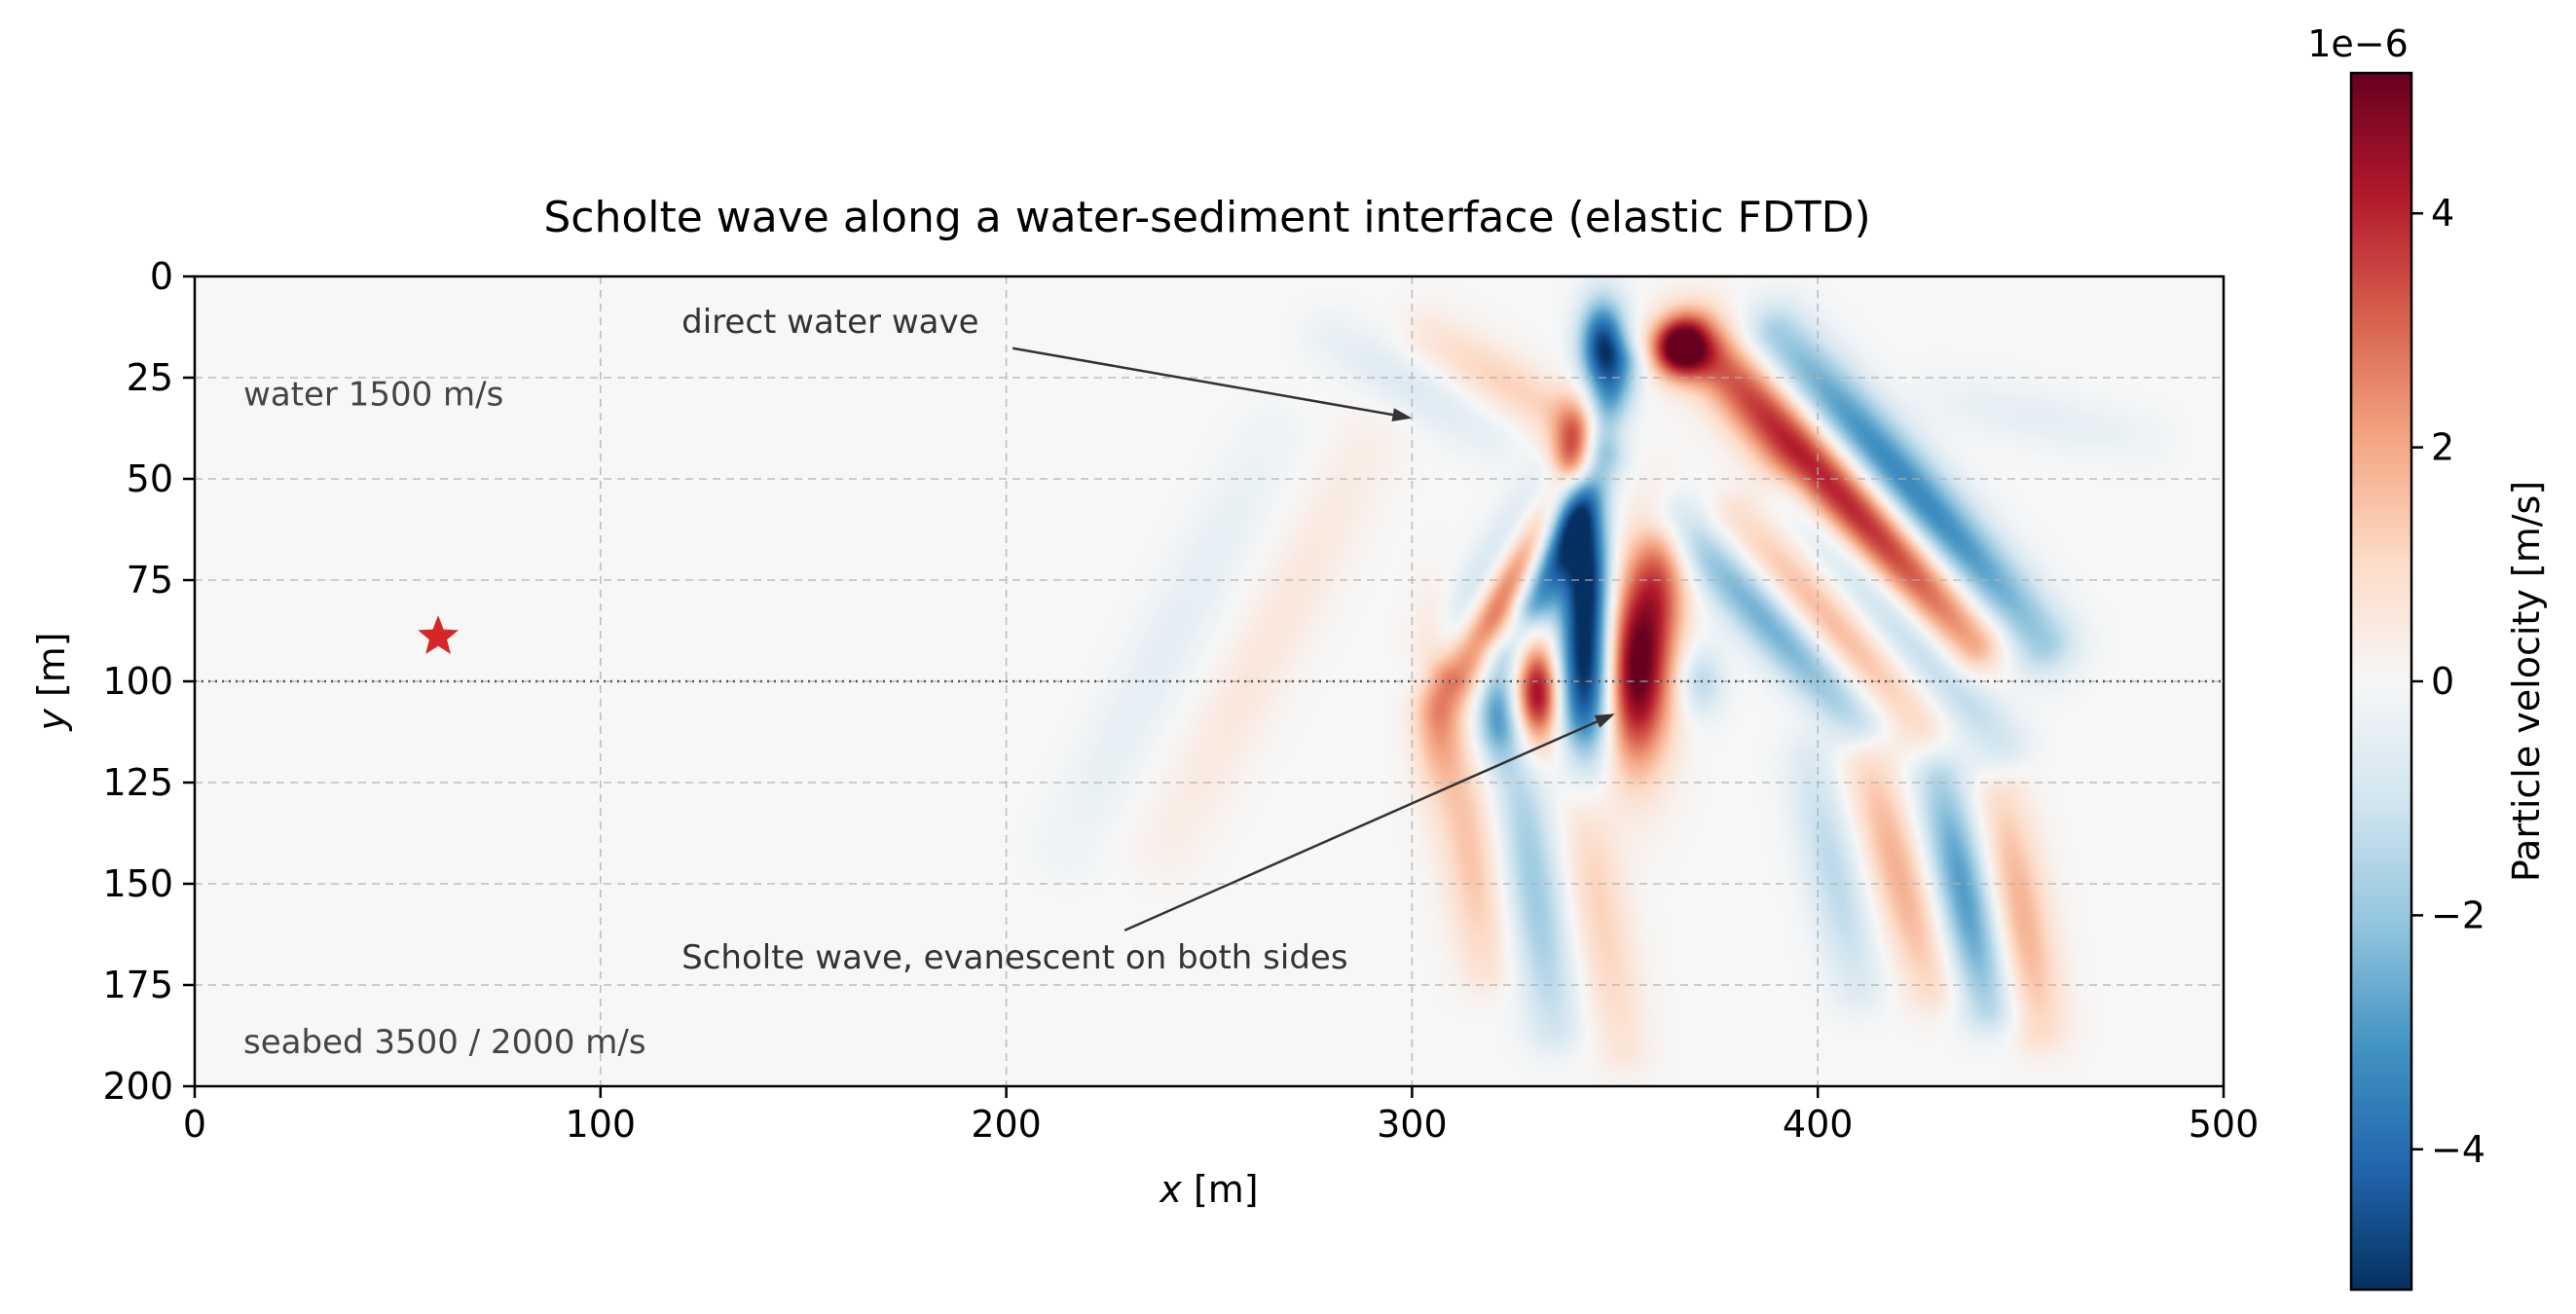  Describe the element at coordinates (194, 1125) in the screenshot. I see `x-tick-label: 0` at that location.